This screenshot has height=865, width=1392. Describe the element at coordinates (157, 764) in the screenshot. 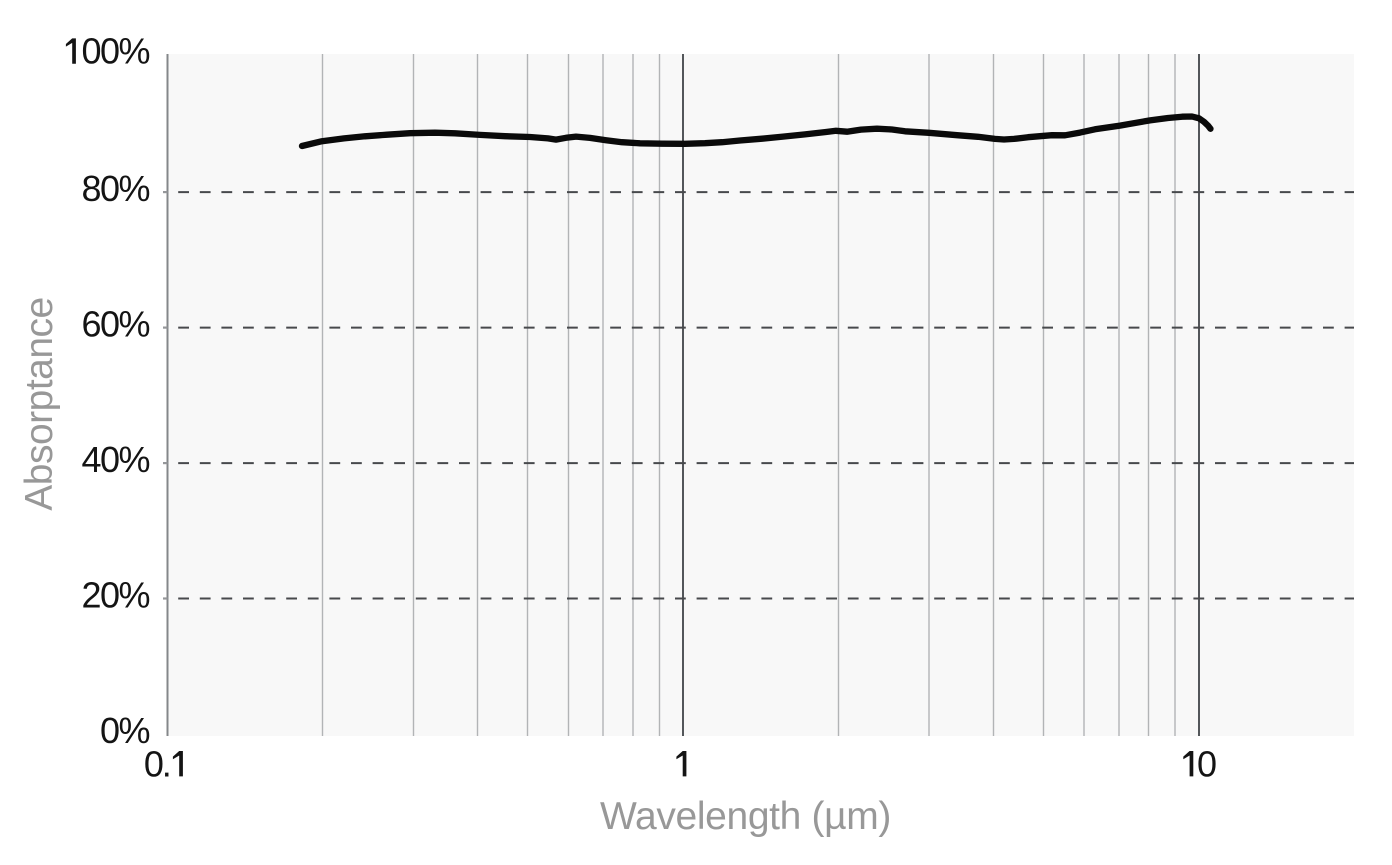

I see `svg-text: 0.` at that location.